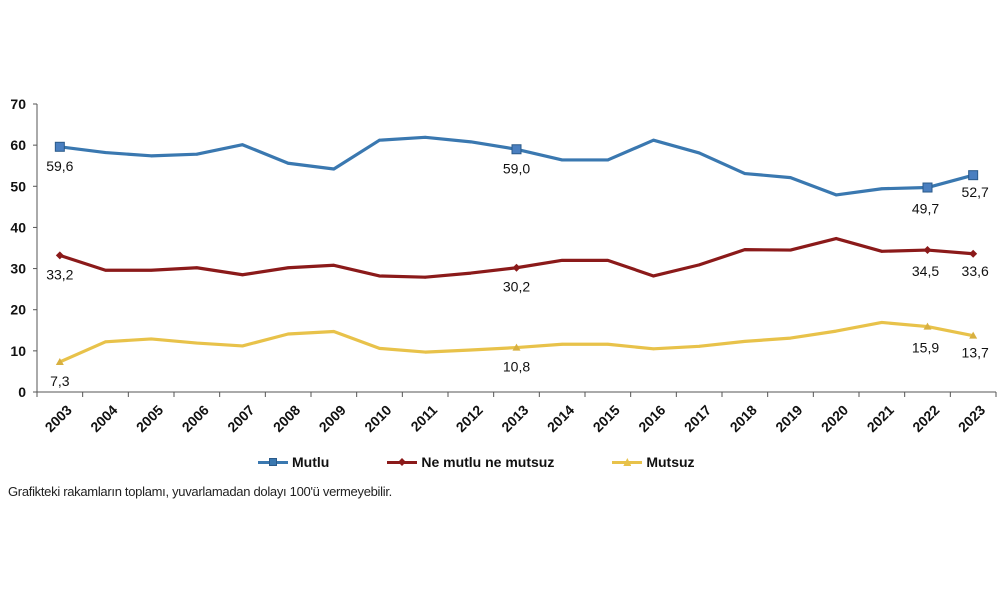  I want to click on x-tick-label: 2008, so click(286, 418).